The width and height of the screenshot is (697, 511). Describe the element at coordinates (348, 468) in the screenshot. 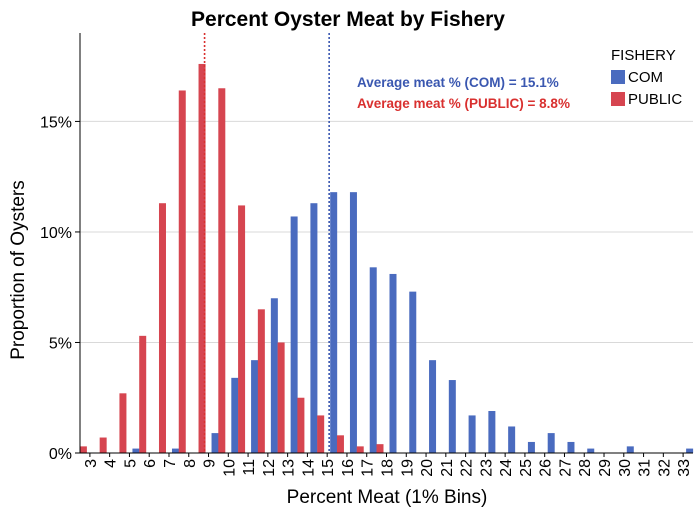

I see `x-tick-label: 16` at that location.